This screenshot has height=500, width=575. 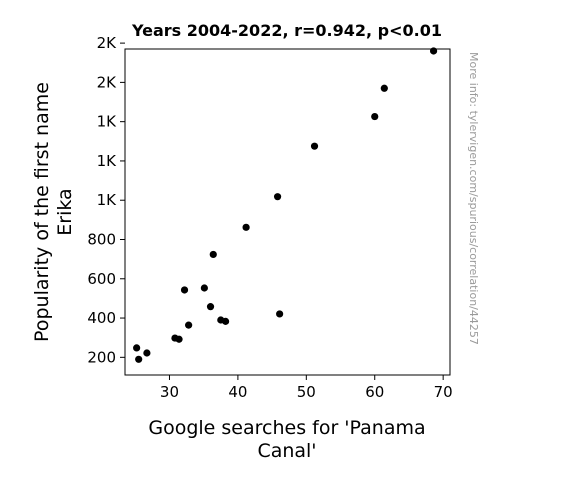 I want to click on x-tick-label: 50, so click(x=306, y=392).